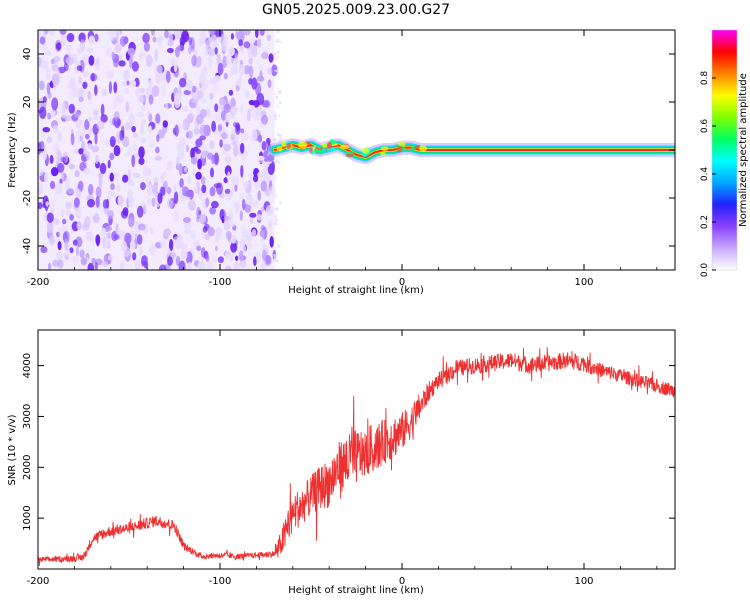  I want to click on colorbar-frame, so click(724, 150).